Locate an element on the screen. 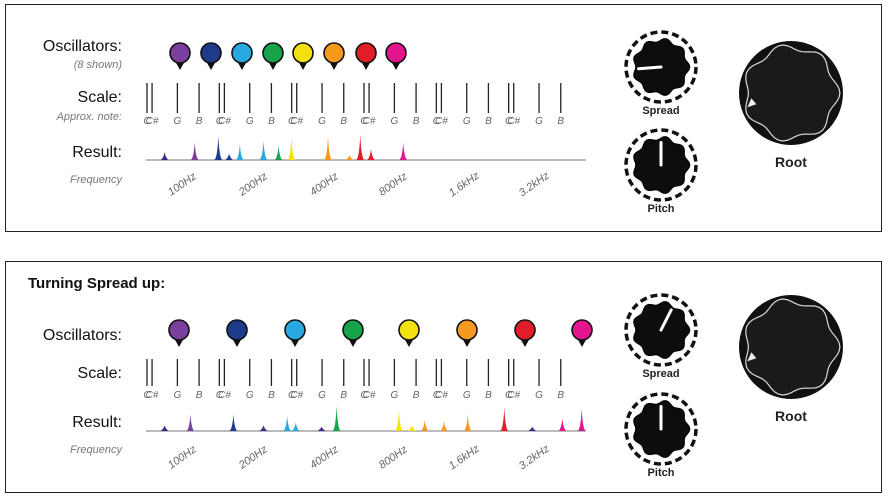  oscillators-count-note: (8 shown) is located at coordinates (97, 65).